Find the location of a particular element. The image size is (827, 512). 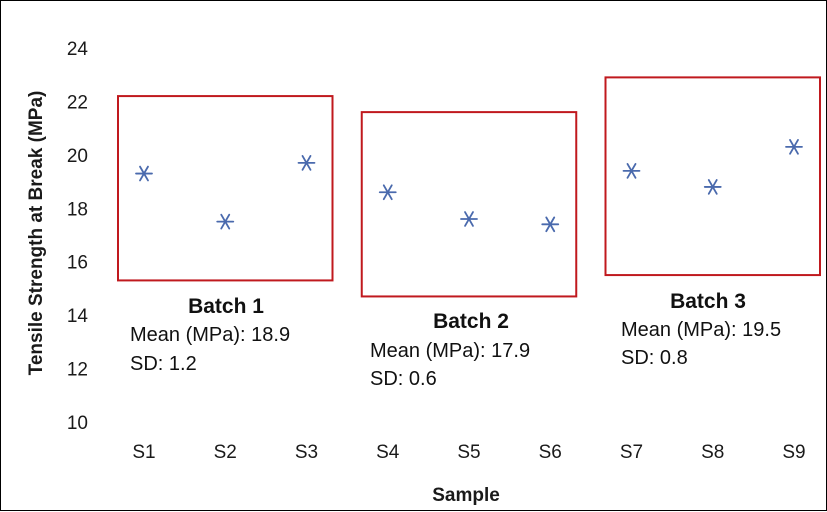

y-axis-title: Tensile Strength at Break (MPa) is located at coordinates (36, 233).